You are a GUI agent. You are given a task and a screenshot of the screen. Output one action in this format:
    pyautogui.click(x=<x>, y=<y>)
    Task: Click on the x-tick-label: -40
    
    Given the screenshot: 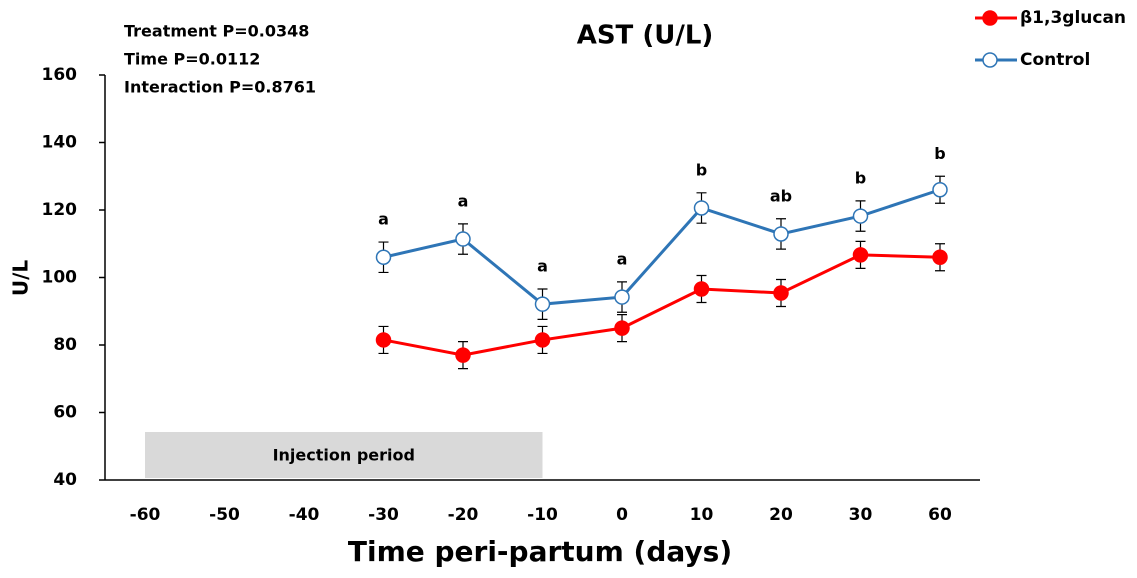 What is the action you would take?
    pyautogui.click(x=304, y=515)
    